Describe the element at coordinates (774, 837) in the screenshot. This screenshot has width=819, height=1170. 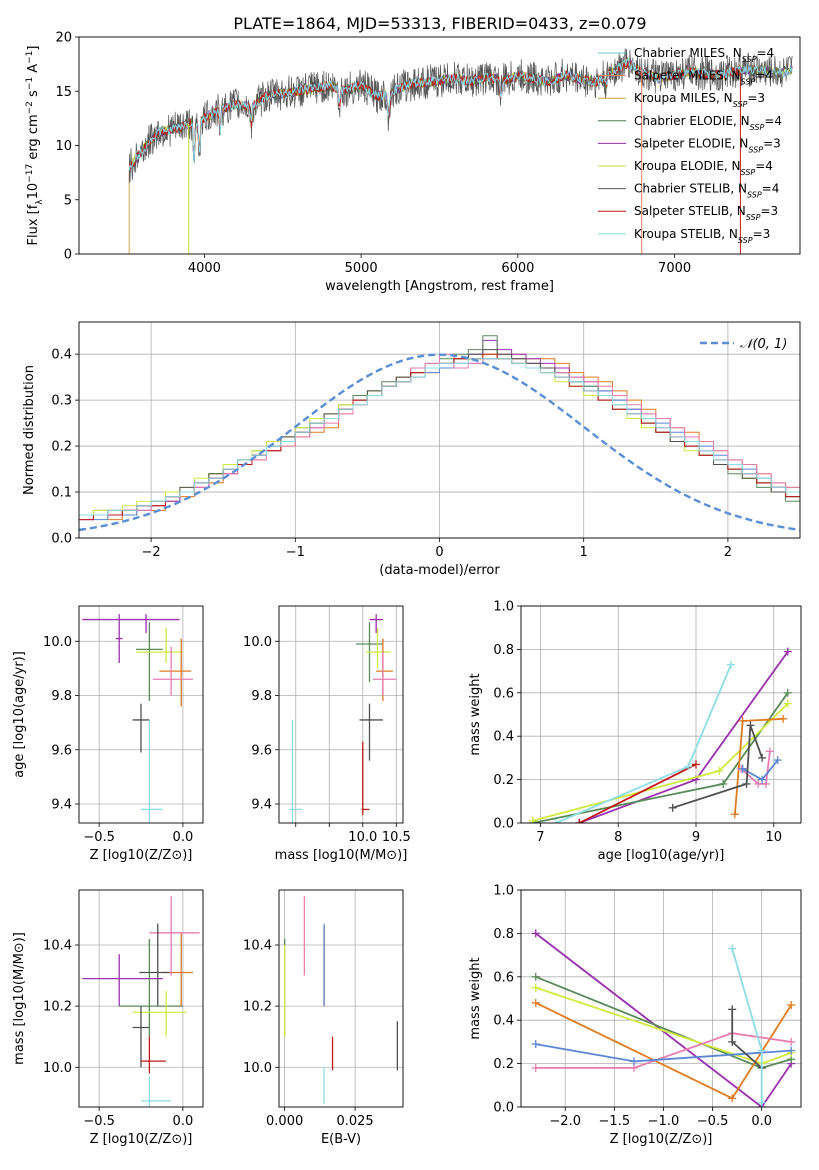
I see `x-tick-label: 10` at that location.